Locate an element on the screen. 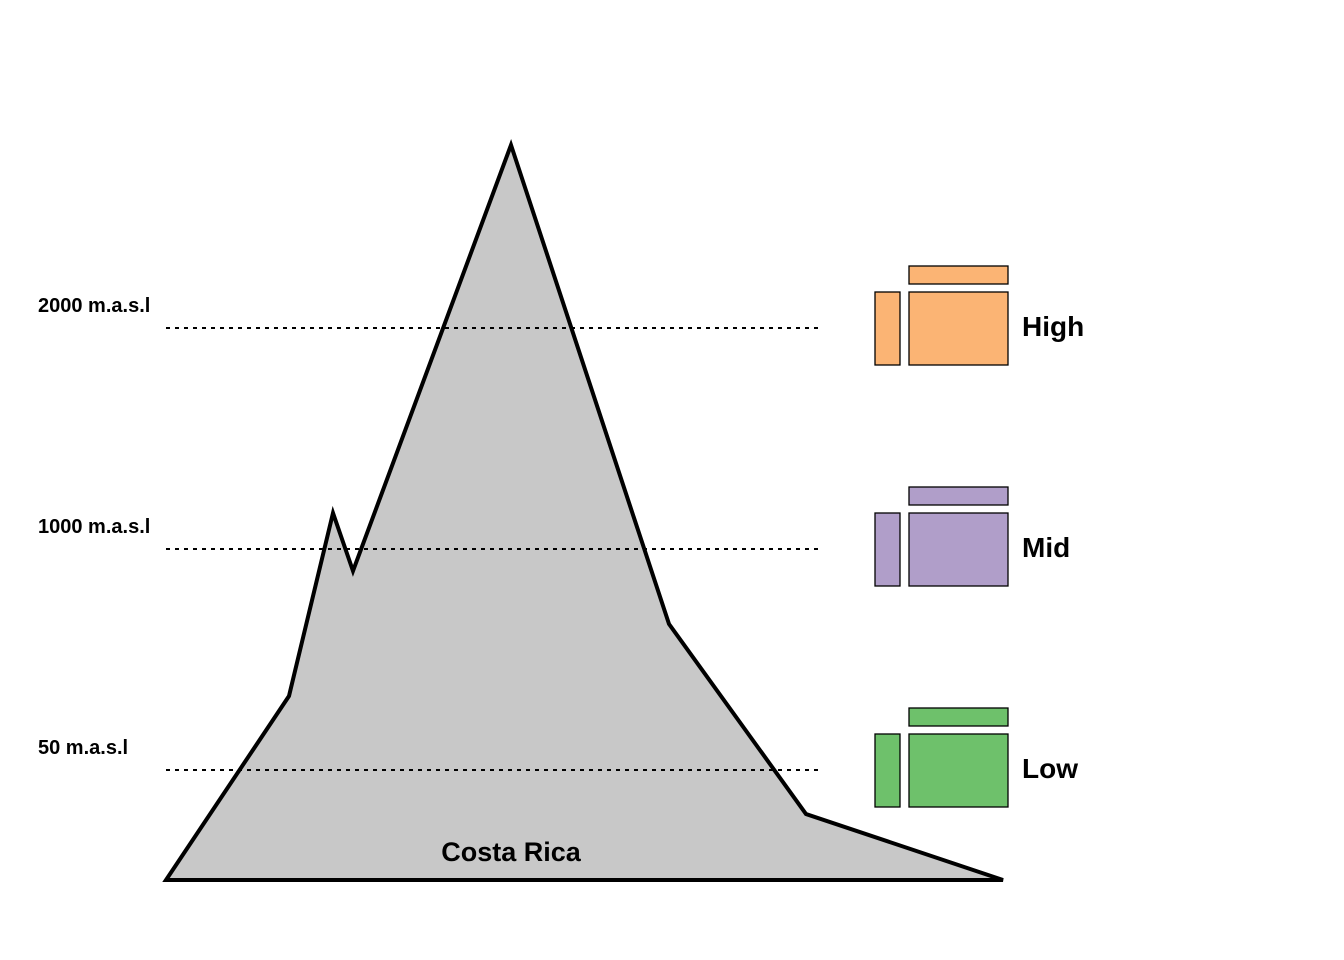 The width and height of the screenshot is (1344, 960). zone-icon-low is located at coordinates (941, 757).